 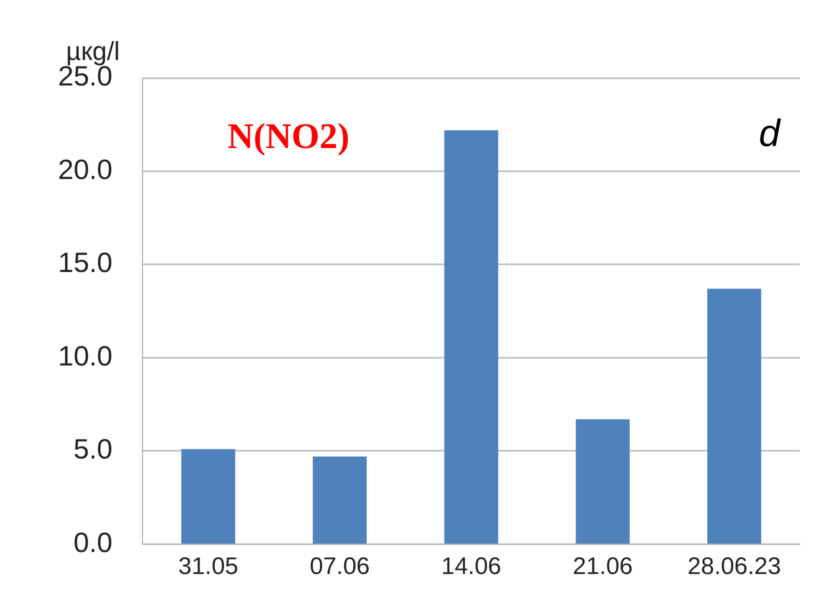 I want to click on y-tick-label: 20.0, so click(x=85, y=169).